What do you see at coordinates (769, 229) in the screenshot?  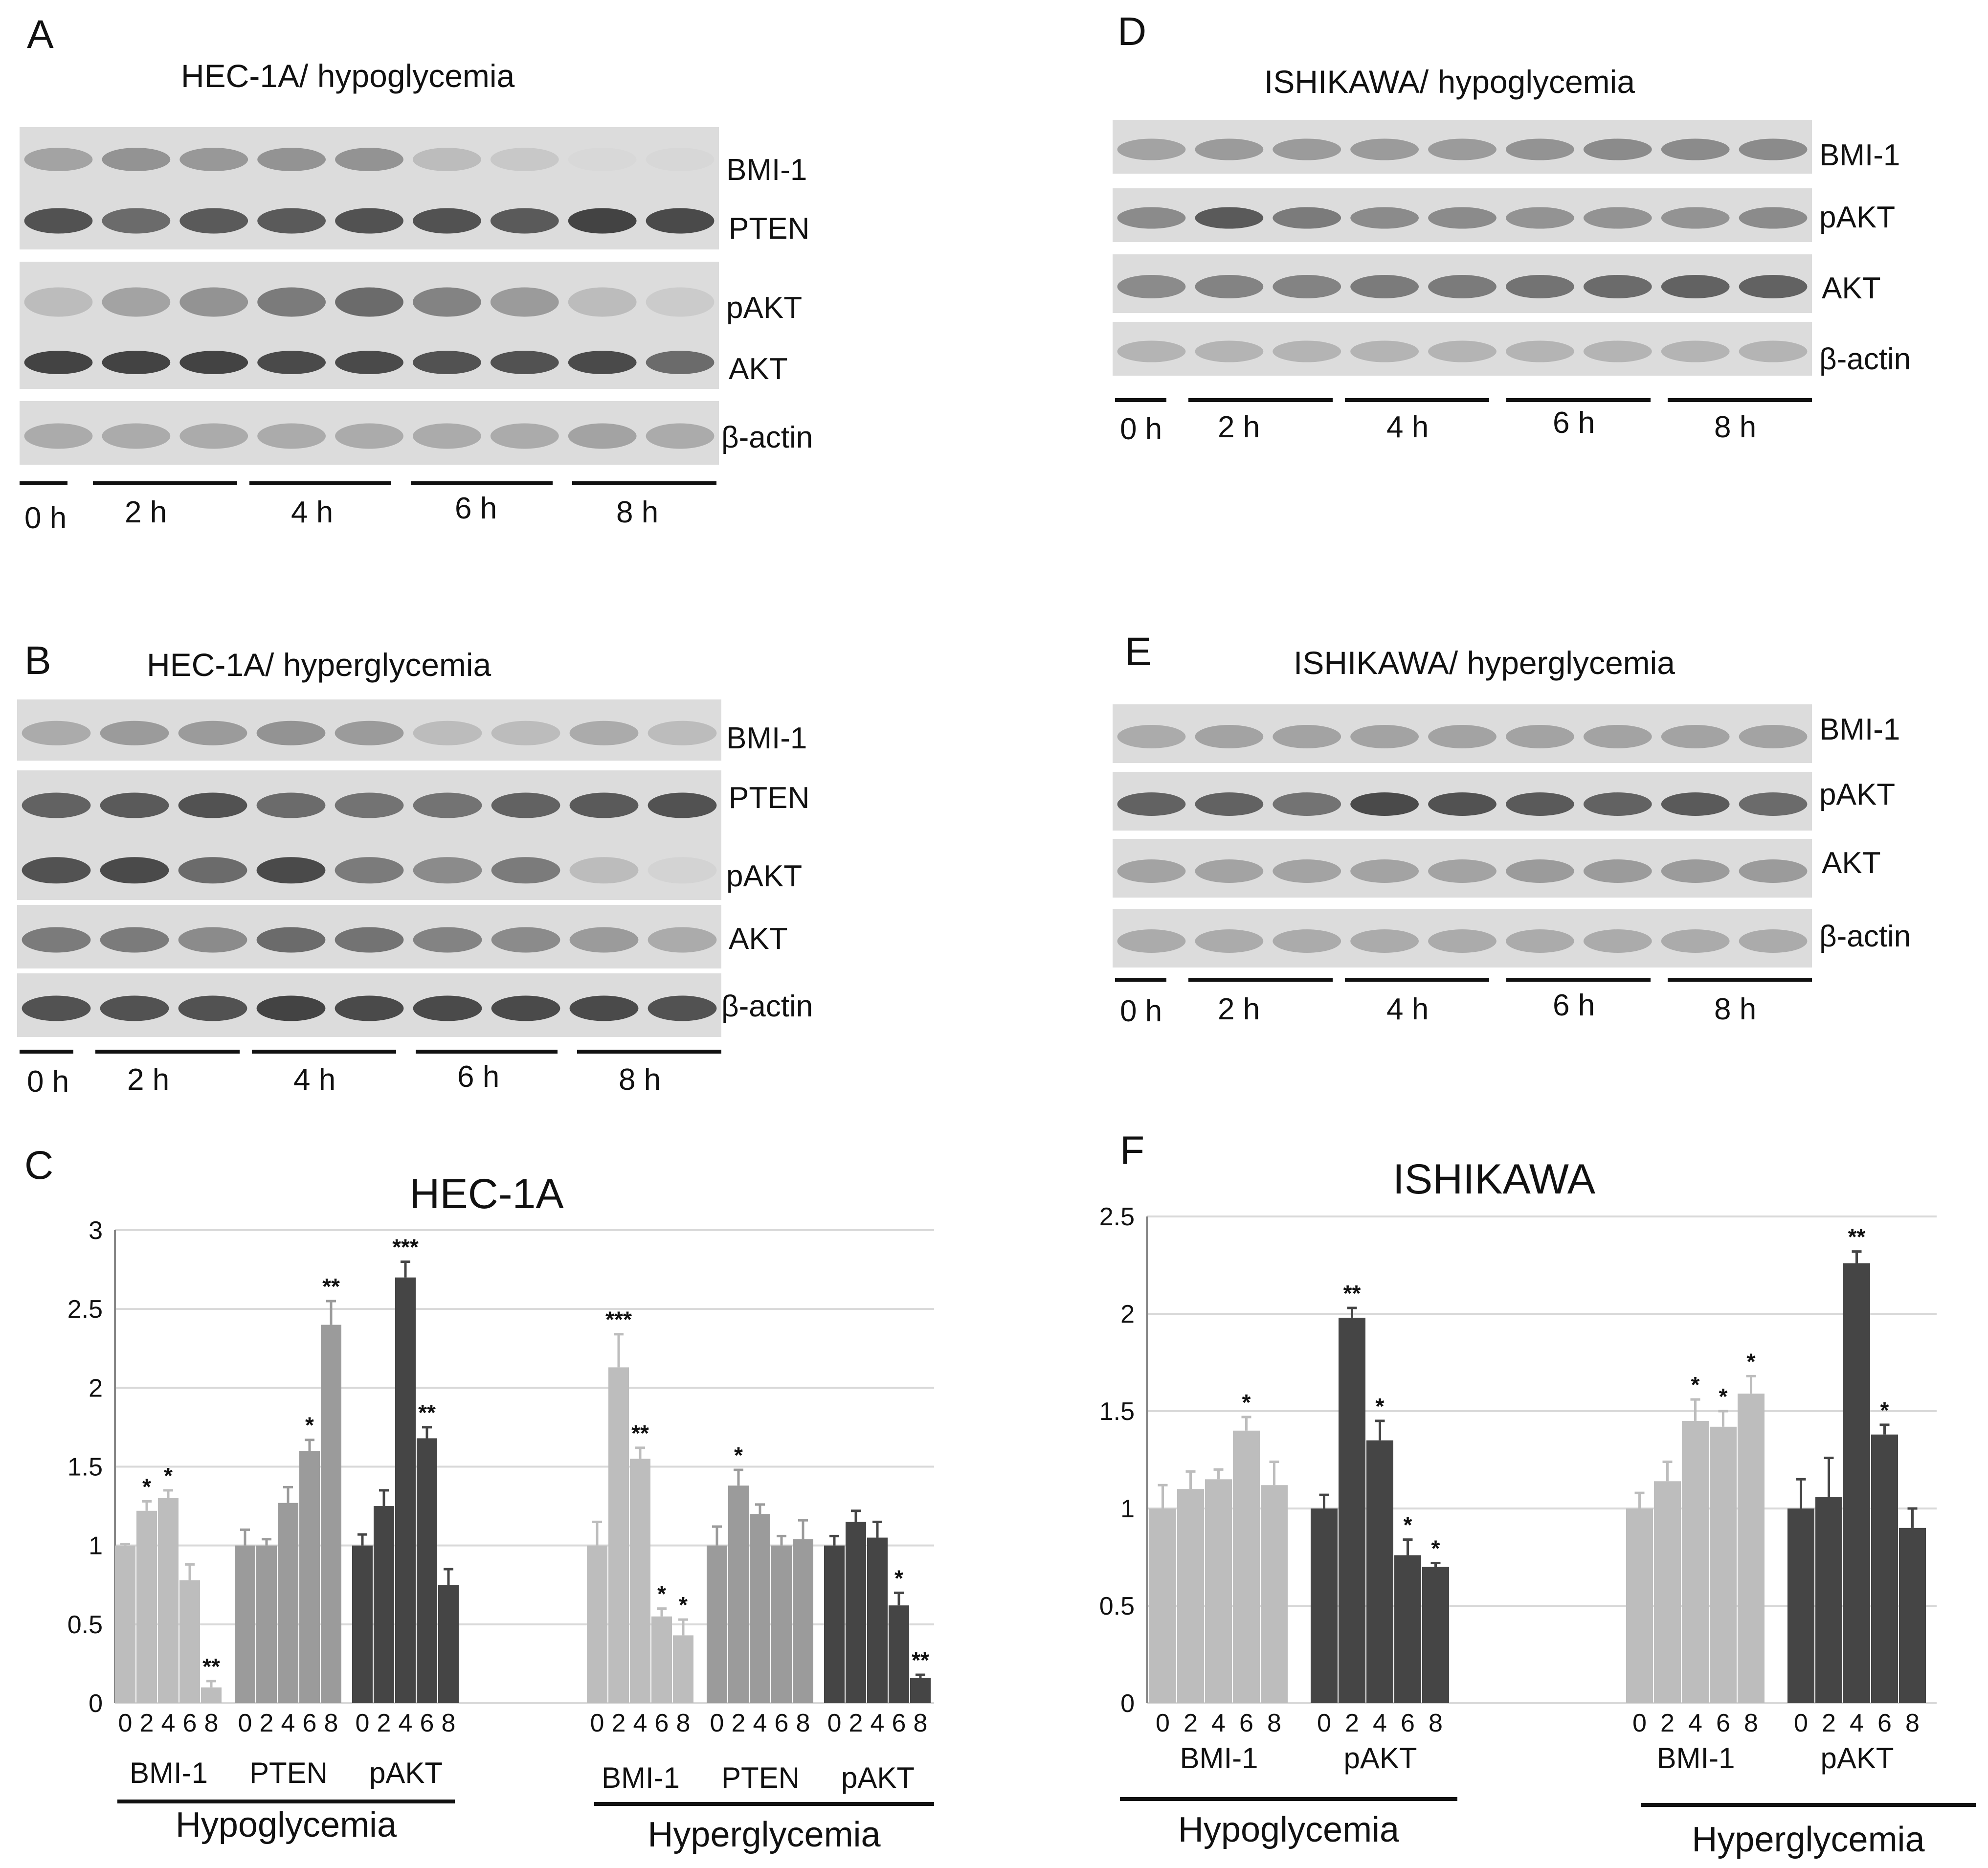 I see `row-label-A-2: PTEN` at bounding box center [769, 229].